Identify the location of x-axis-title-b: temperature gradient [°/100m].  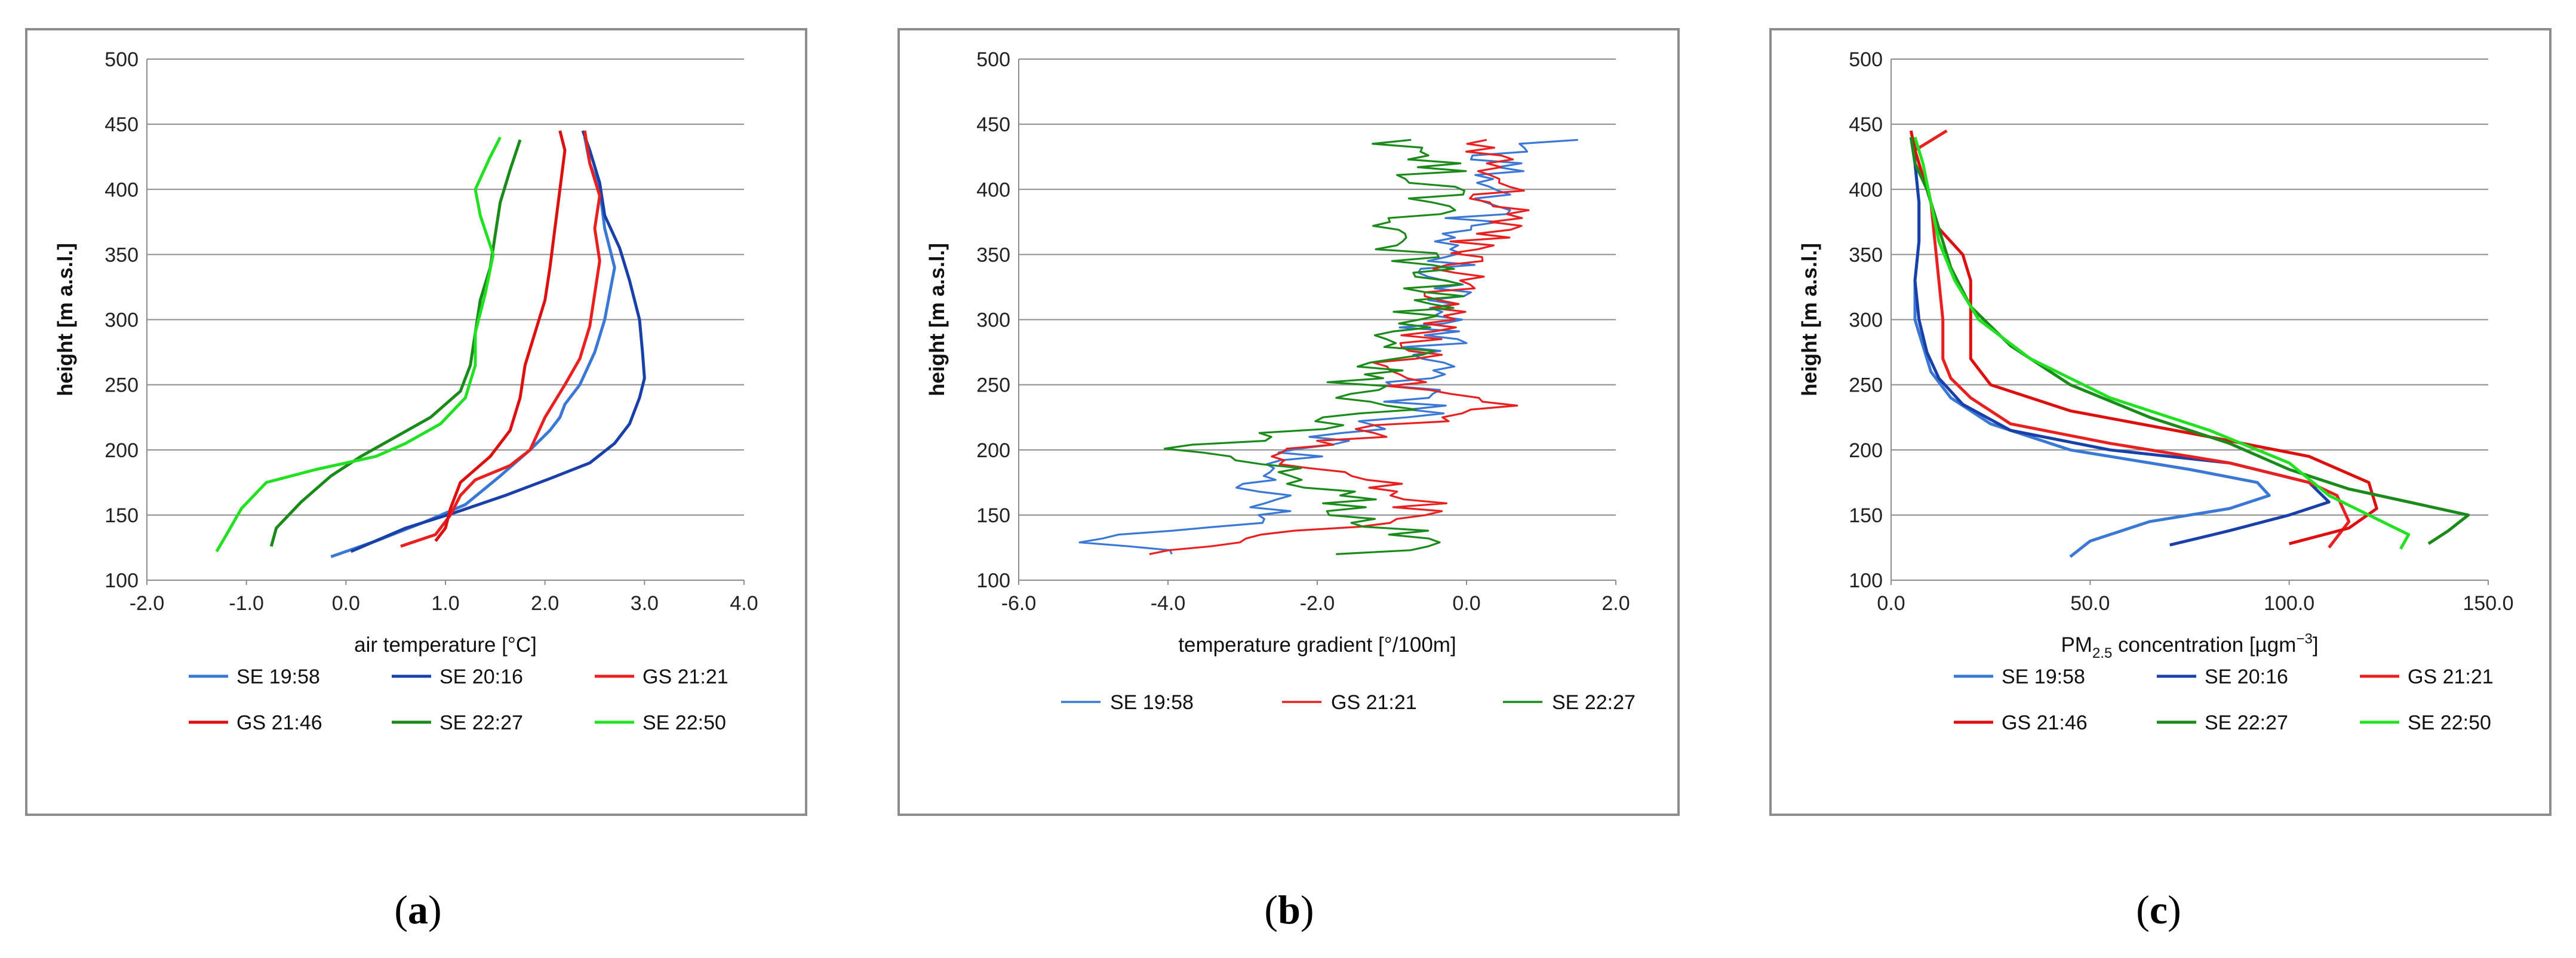
(1317, 645).